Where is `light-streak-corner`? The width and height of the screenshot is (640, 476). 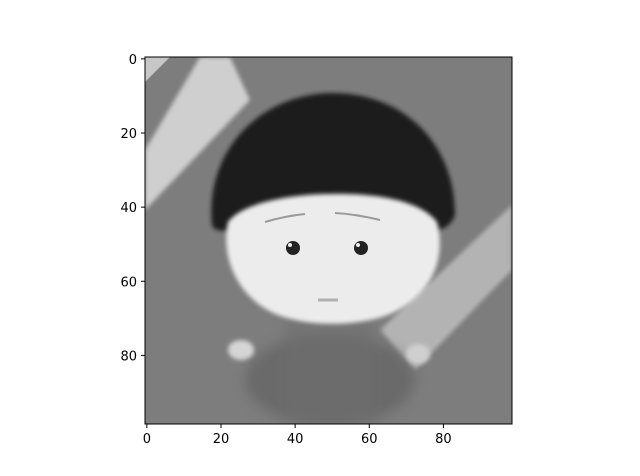
light-streak-corner is located at coordinates (157, 69).